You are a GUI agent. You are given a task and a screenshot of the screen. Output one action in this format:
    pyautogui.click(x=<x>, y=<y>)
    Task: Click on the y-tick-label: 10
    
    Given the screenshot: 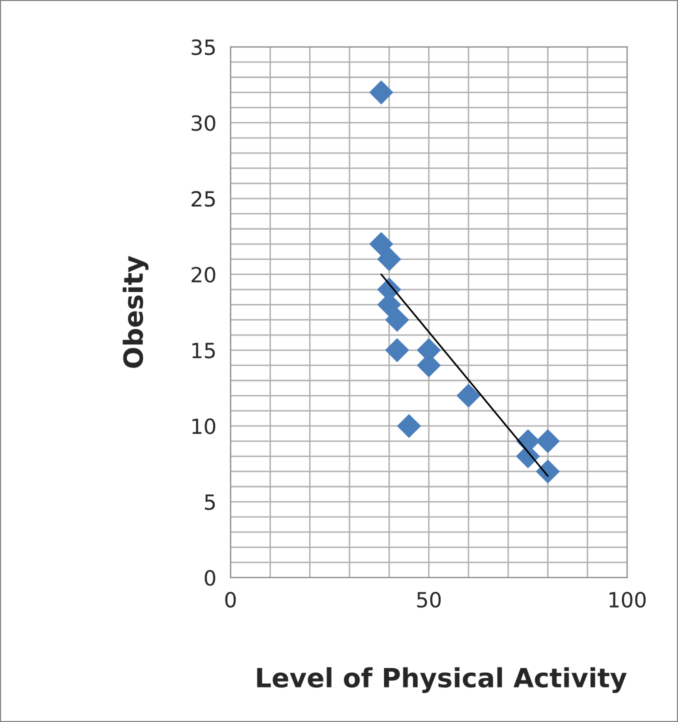 What is the action you would take?
    pyautogui.click(x=204, y=426)
    